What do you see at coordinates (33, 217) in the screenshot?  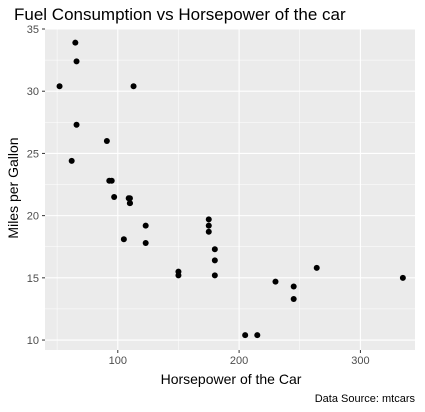 I see `y-tick-label: 20` at bounding box center [33, 217].